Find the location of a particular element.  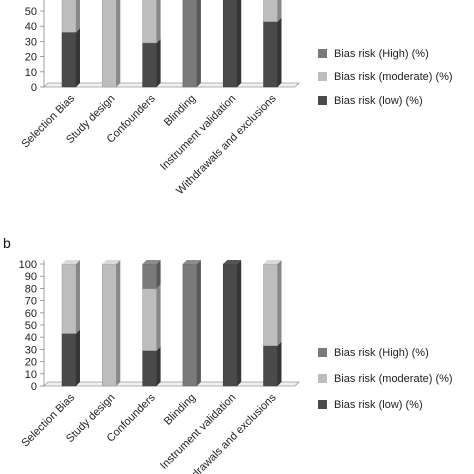

y-tick-label: 90 is located at coordinates (31, 277).